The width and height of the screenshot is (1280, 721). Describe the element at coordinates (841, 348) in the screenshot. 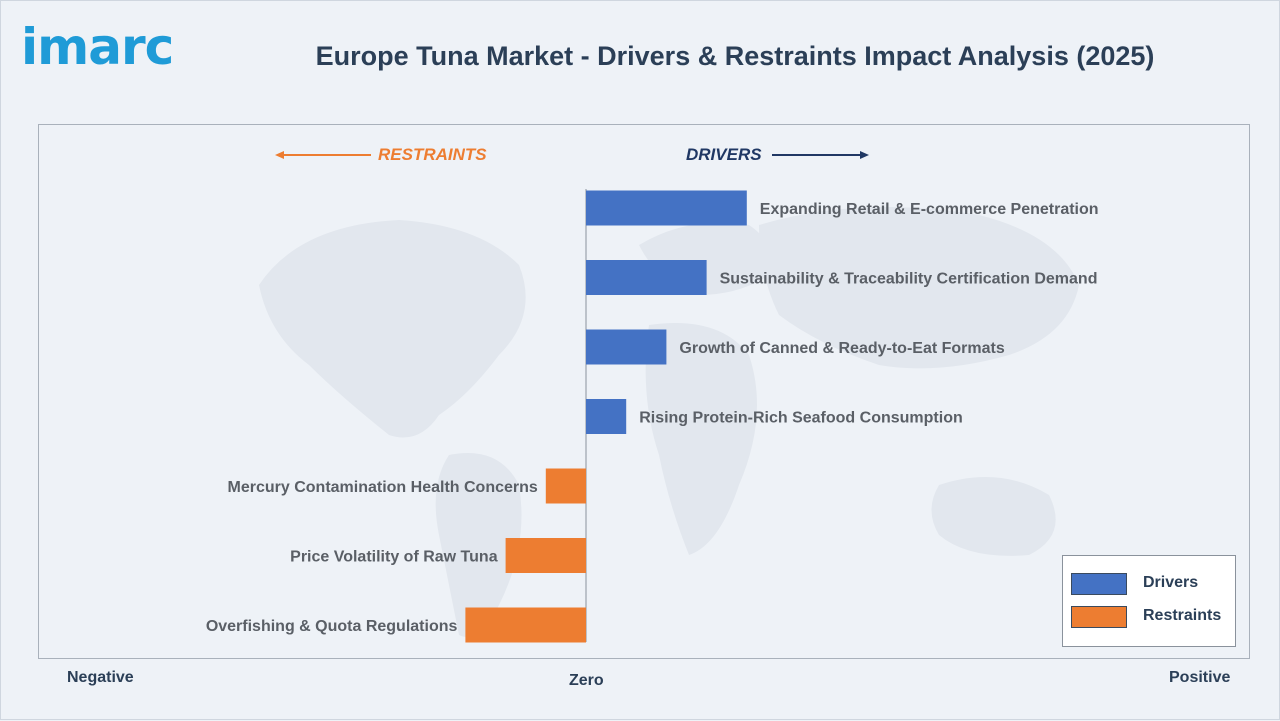

I see `bar-label-2: Growth of Canned & Ready-to-Eat Formats` at that location.